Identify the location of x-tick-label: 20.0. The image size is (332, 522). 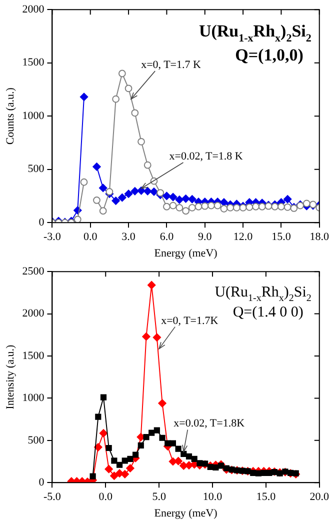
(320, 497).